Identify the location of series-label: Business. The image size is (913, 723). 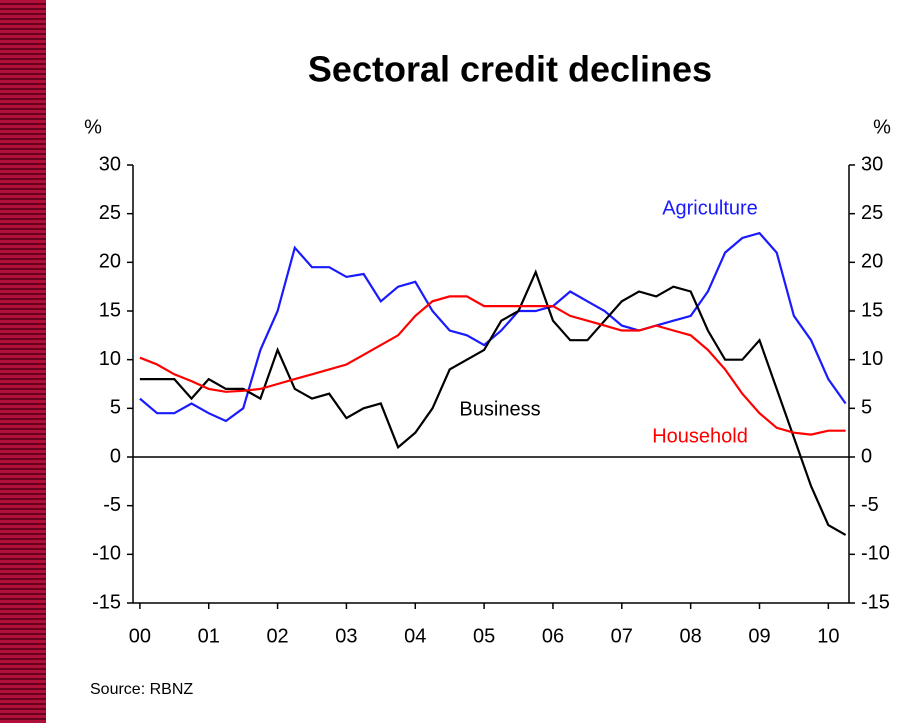
(499, 409).